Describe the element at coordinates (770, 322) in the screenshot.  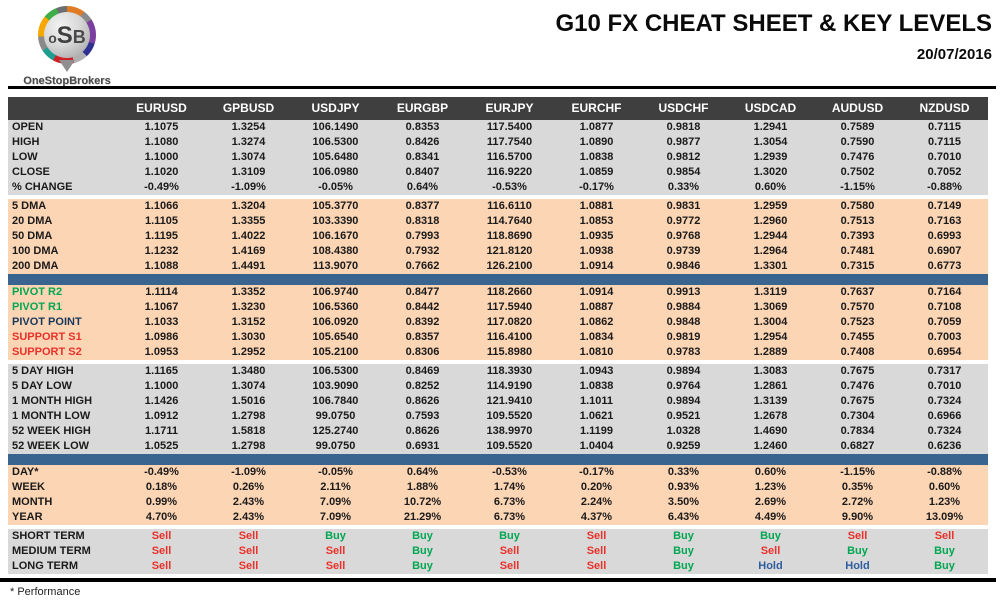
I see `table-cell: 1.3004` at that location.